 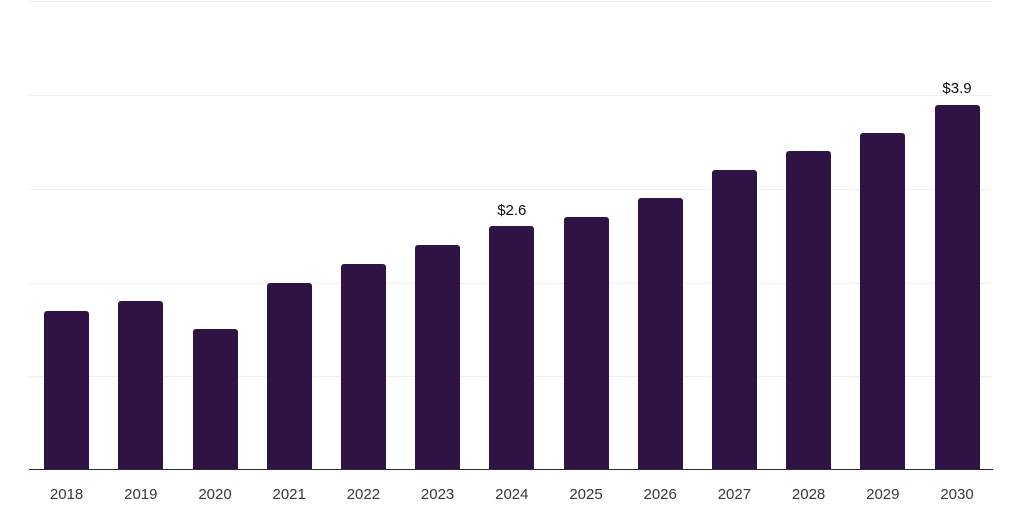 I want to click on bar-2025, so click(x=586, y=342).